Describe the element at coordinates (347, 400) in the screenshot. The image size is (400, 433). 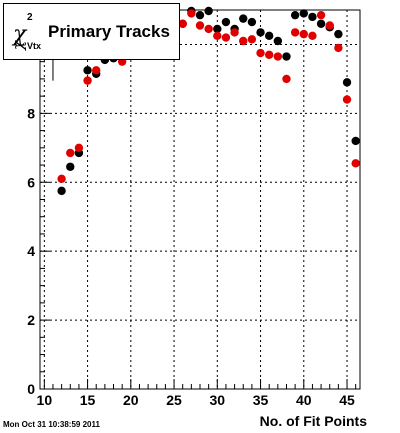
I see `x-tick-label: 45` at that location.